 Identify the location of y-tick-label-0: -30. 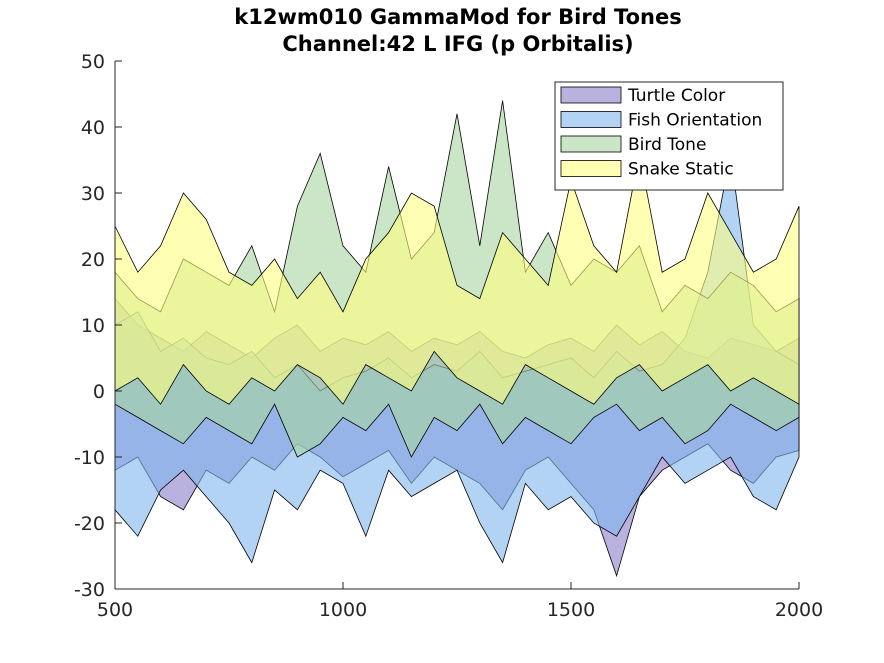
(89, 590).